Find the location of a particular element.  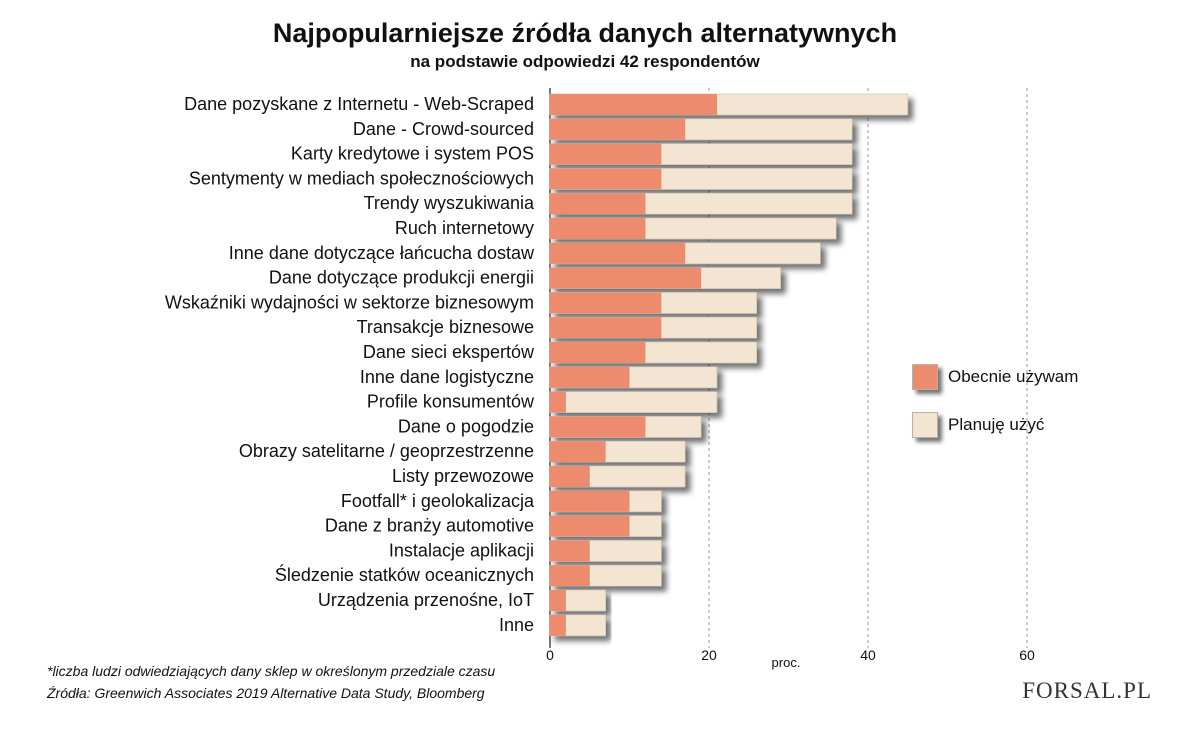

category-label-1: Dane - Crowd-sourced is located at coordinates (443, 129).